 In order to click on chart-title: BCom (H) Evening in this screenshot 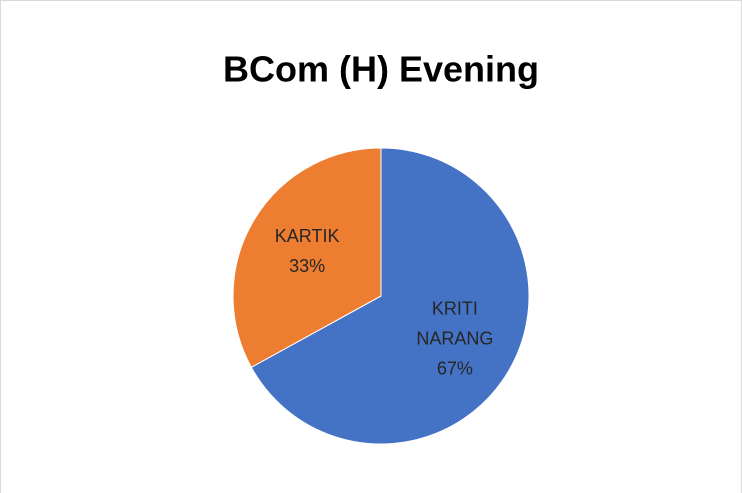, I will do `click(381, 69)`.